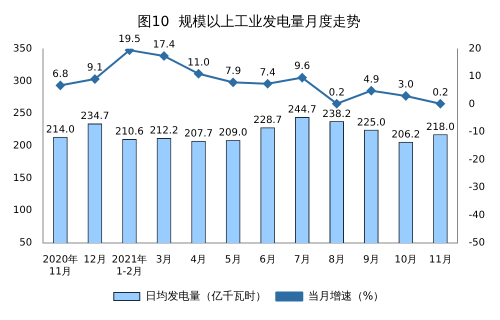  What do you see at coordinates (164, 131) in the screenshot?
I see `data-label: 212.2` at bounding box center [164, 131].